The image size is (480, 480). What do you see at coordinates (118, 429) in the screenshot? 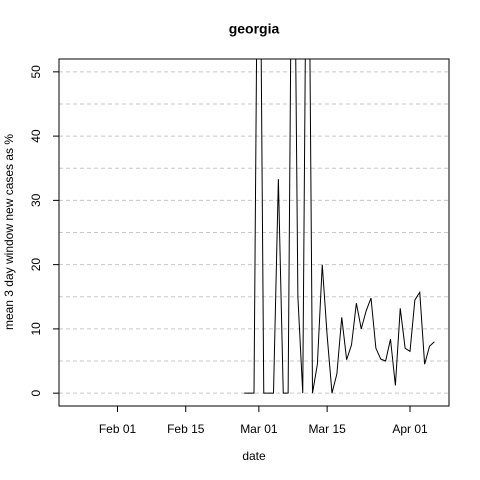
I see `x-tick-label: Feb 01` at bounding box center [118, 429].